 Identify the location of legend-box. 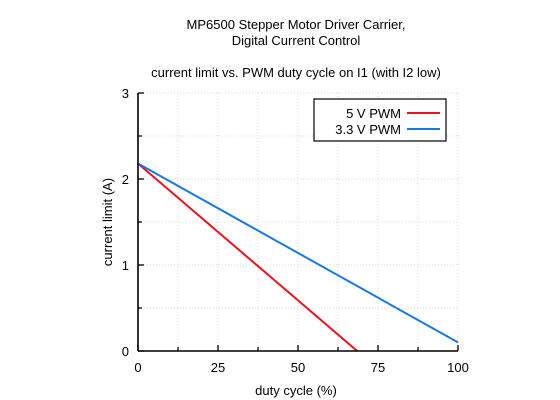
(380, 120).